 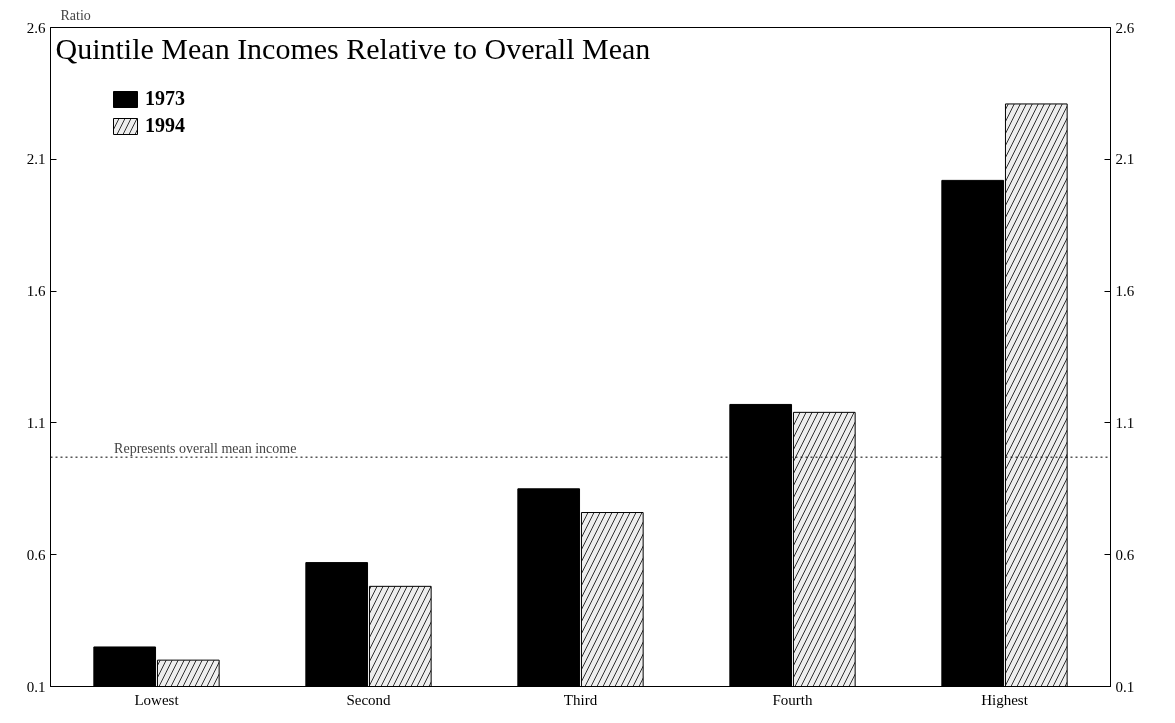 I want to click on y-tick-label: 0.1, so click(x=36, y=686).